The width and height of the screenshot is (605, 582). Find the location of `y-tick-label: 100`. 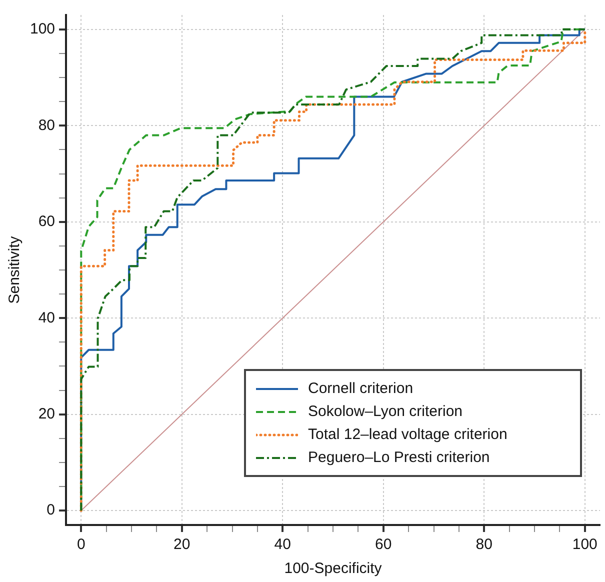

y-tick-label: 100 is located at coordinates (43, 29).